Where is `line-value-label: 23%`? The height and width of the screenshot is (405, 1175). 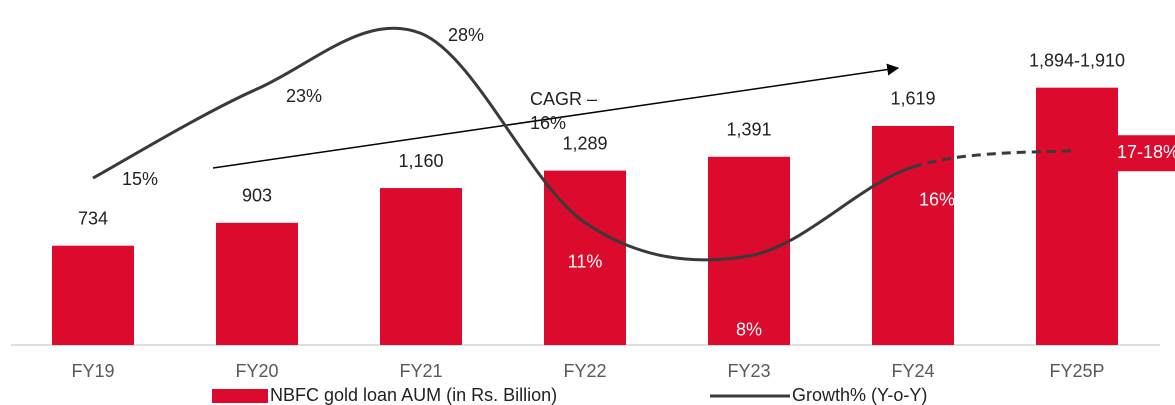
line-value-label: 23% is located at coordinates (304, 96).